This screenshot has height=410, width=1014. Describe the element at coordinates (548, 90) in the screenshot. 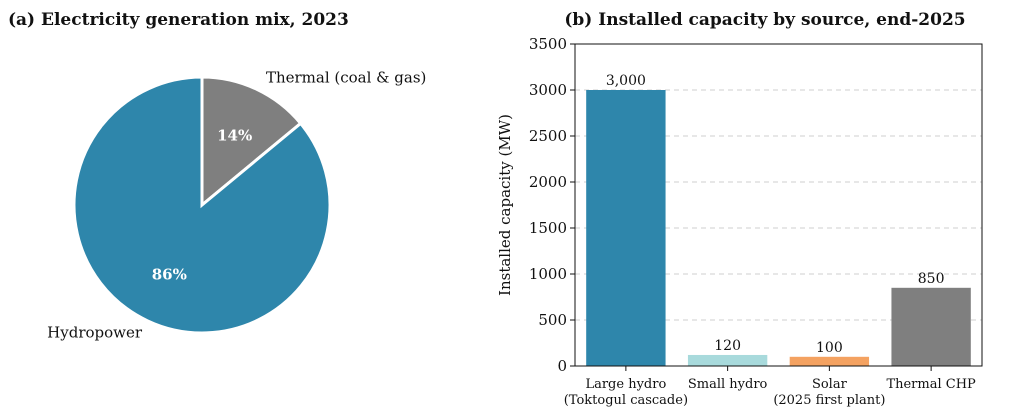

I see `y-tick-label: 3000` at that location.